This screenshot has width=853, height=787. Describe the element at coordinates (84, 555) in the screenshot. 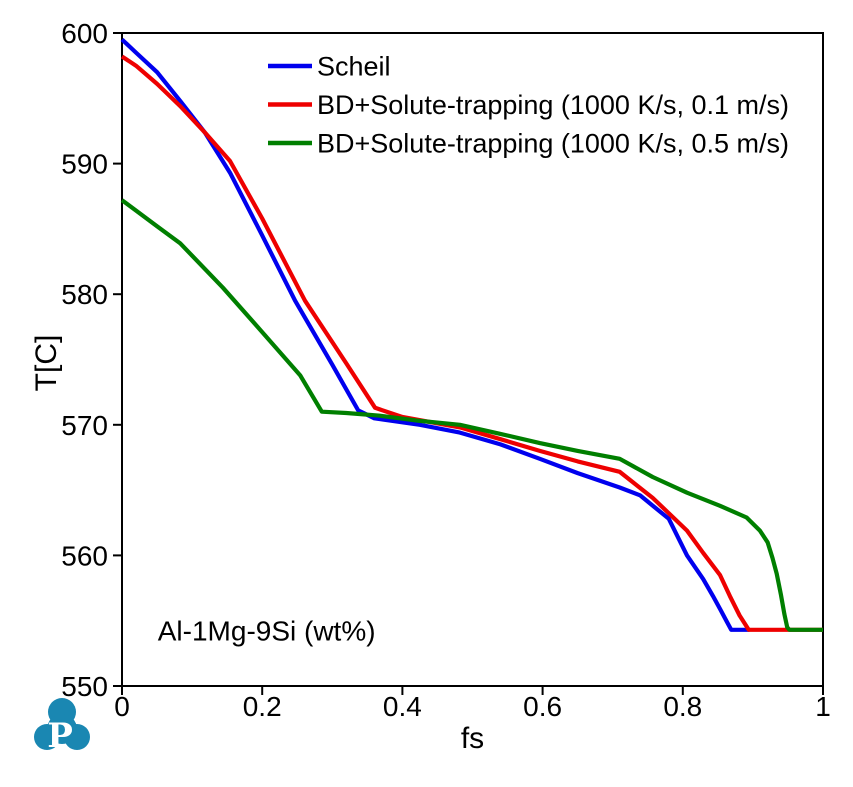

I see `y-tick-label-560: 560` at that location.